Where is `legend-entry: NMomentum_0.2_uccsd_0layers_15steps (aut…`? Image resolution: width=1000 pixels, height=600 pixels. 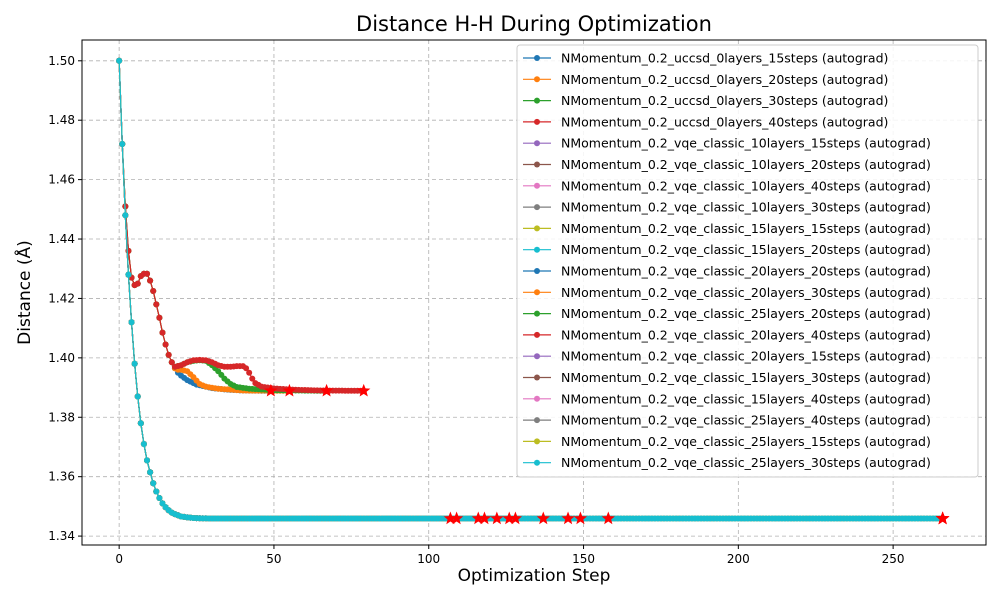 legend-entry: NMomentum_0.2_uccsd_0layers_15steps (aut… is located at coordinates (705, 58).